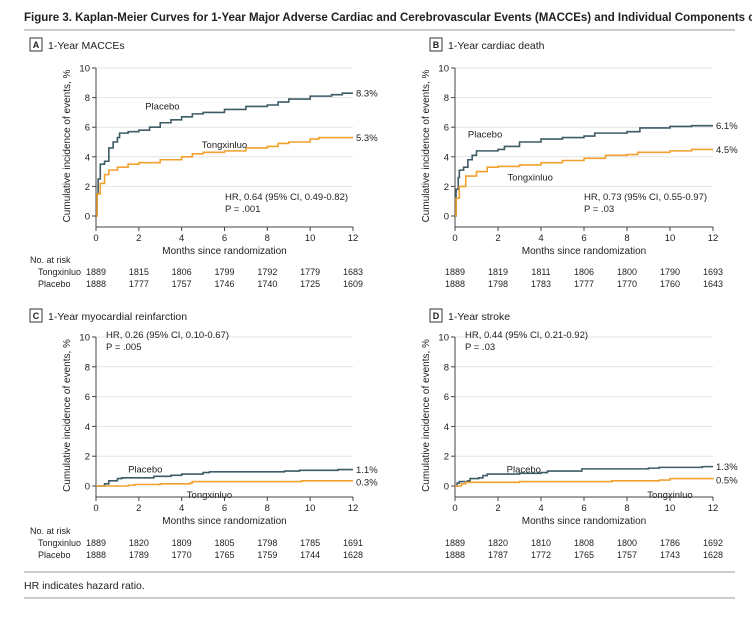  What do you see at coordinates (353, 555) in the screenshot?
I see `at-risk-value: 1628` at bounding box center [353, 555].